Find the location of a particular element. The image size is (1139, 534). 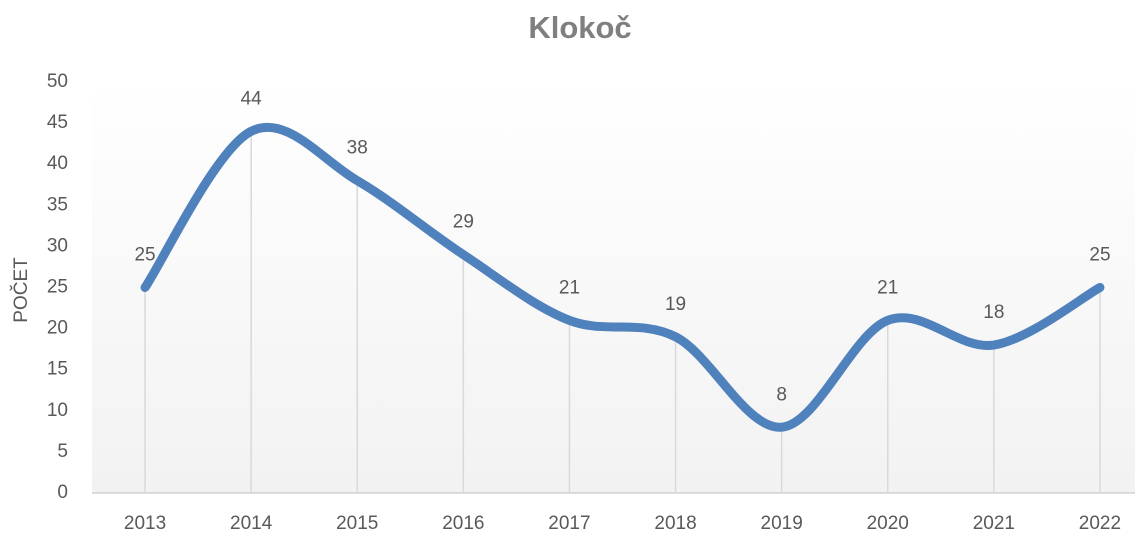

x-tick-label: 2017 is located at coordinates (569, 523).